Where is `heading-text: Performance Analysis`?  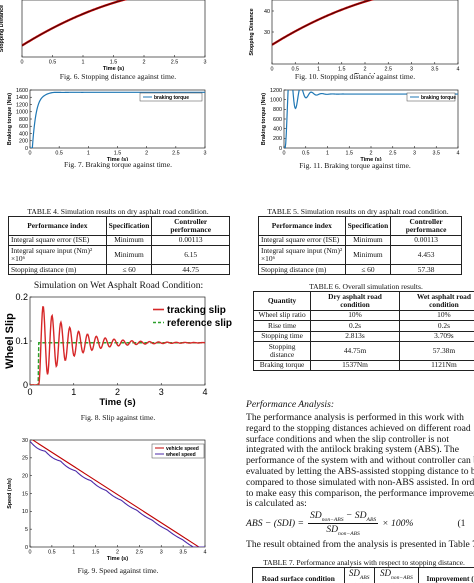 heading-text: Performance Analysis is located at coordinates (288, 404).